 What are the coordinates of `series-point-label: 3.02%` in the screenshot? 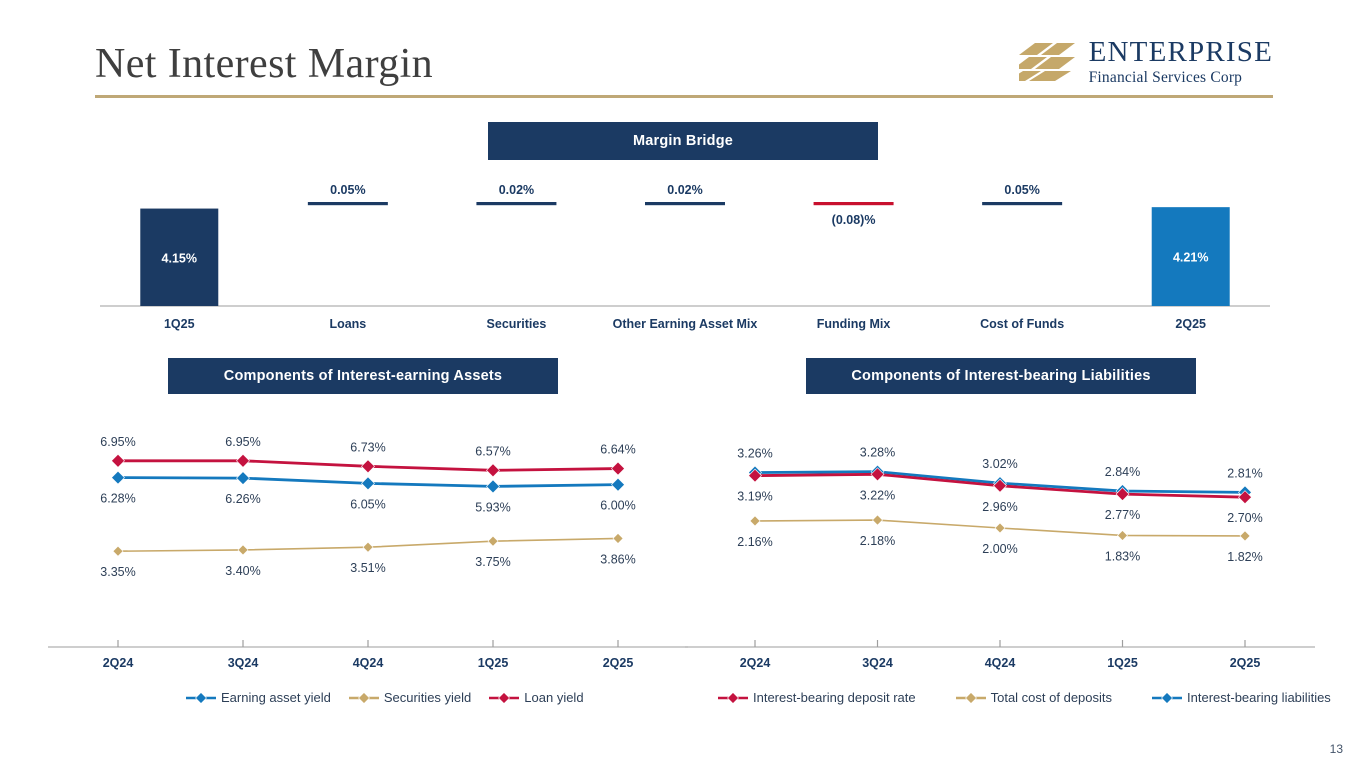 It's located at (999, 464).